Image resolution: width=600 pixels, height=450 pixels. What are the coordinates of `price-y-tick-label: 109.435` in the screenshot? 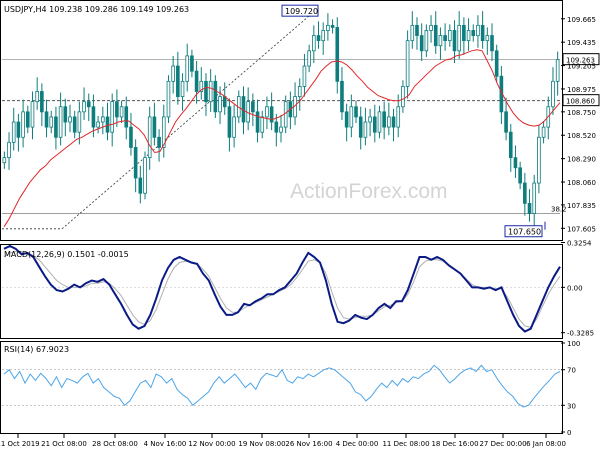 It's located at (581, 43).